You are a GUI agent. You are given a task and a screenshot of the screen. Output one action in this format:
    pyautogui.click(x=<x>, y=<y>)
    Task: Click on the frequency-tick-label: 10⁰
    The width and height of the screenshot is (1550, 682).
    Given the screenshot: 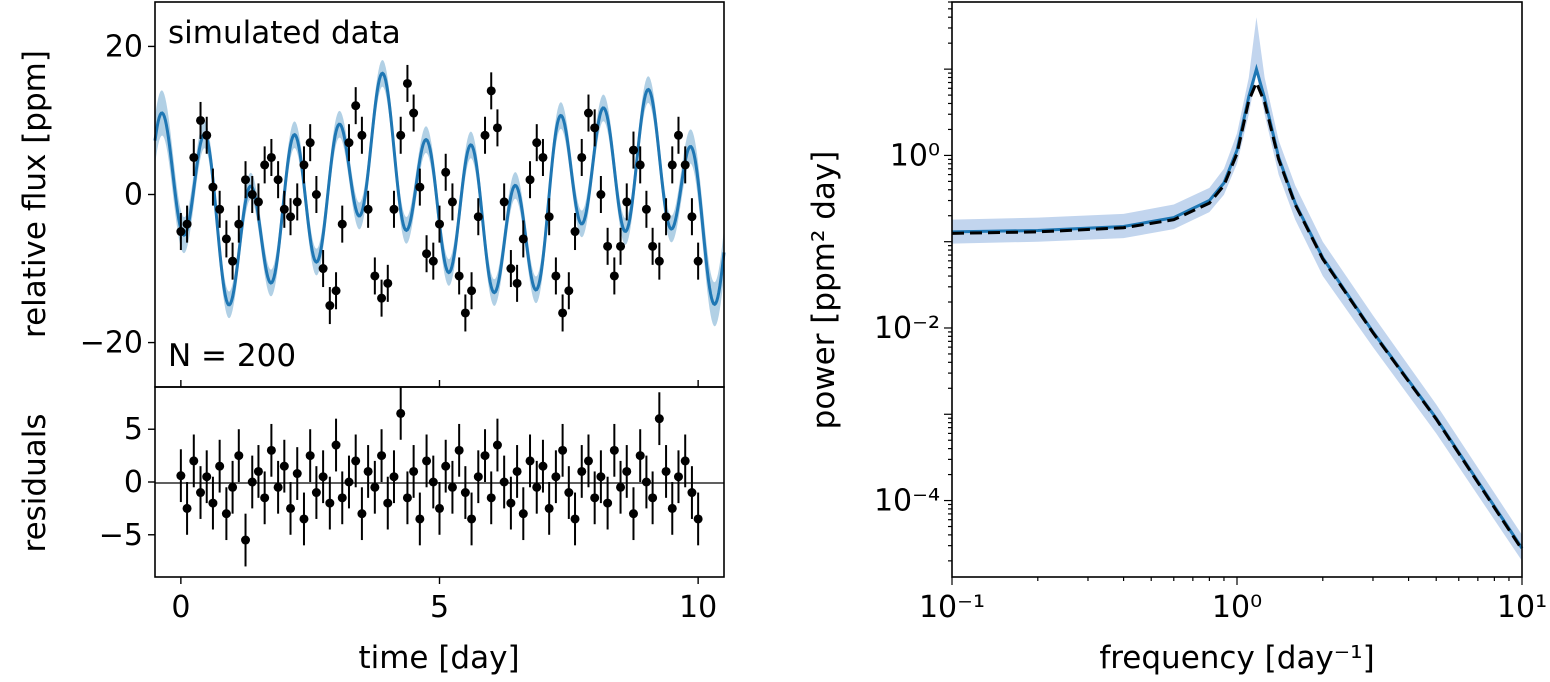 What is the action you would take?
    pyautogui.click(x=1237, y=607)
    